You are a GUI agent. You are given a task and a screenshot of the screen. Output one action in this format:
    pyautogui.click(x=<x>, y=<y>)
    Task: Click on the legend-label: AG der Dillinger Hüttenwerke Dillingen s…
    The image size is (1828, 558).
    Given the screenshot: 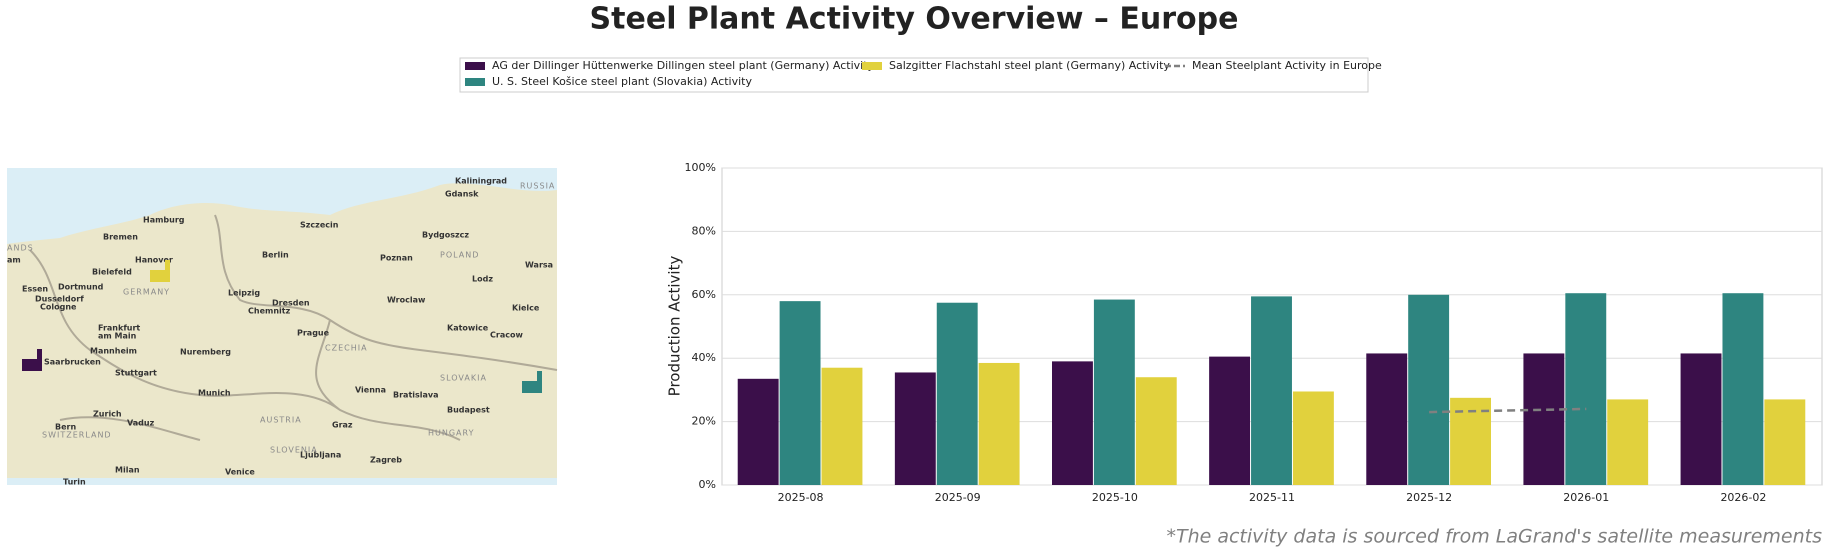 What is the action you would take?
    pyautogui.click(x=683, y=65)
    